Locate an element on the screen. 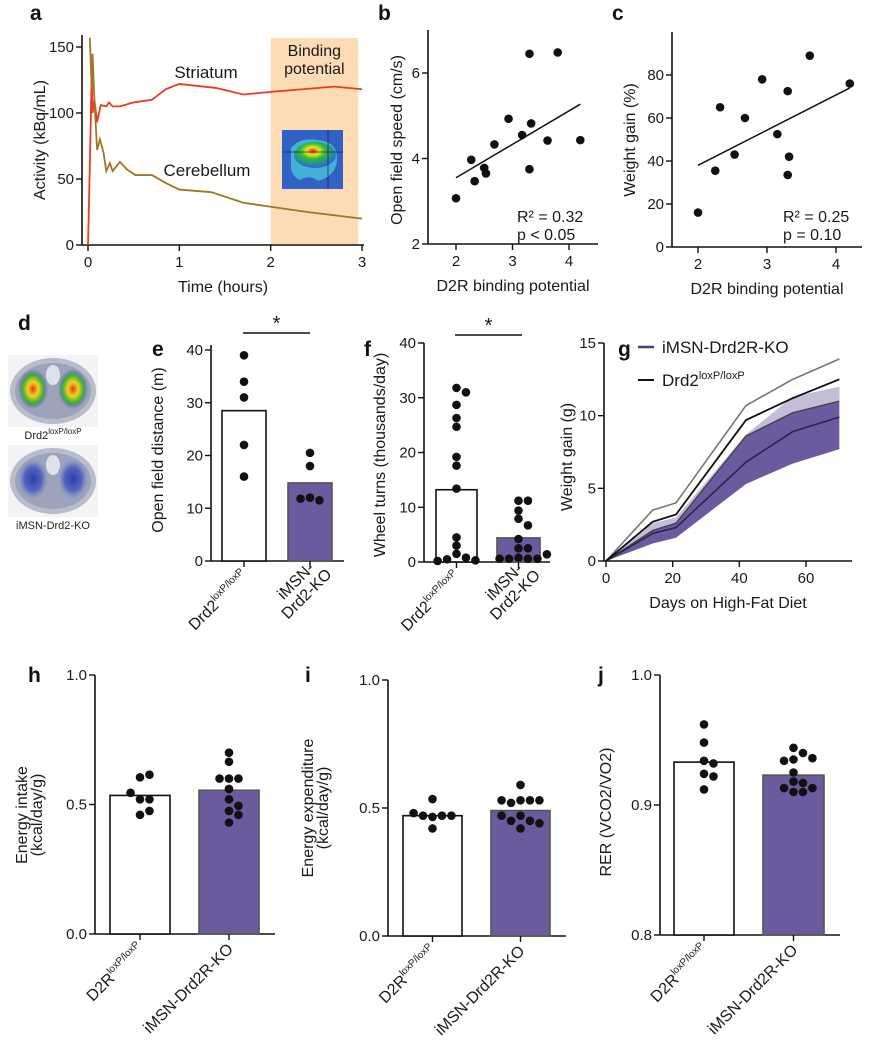  y-tick-label: 4 is located at coordinates (416, 159).